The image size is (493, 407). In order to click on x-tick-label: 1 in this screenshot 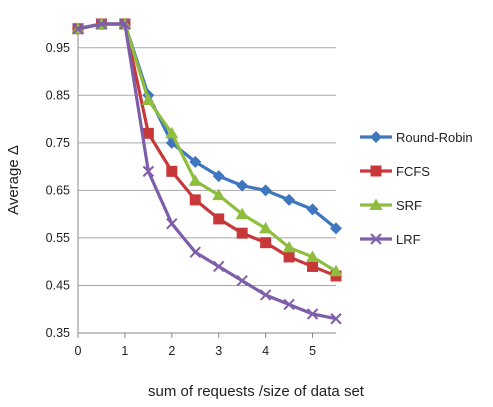, I will do `click(124, 351)`.